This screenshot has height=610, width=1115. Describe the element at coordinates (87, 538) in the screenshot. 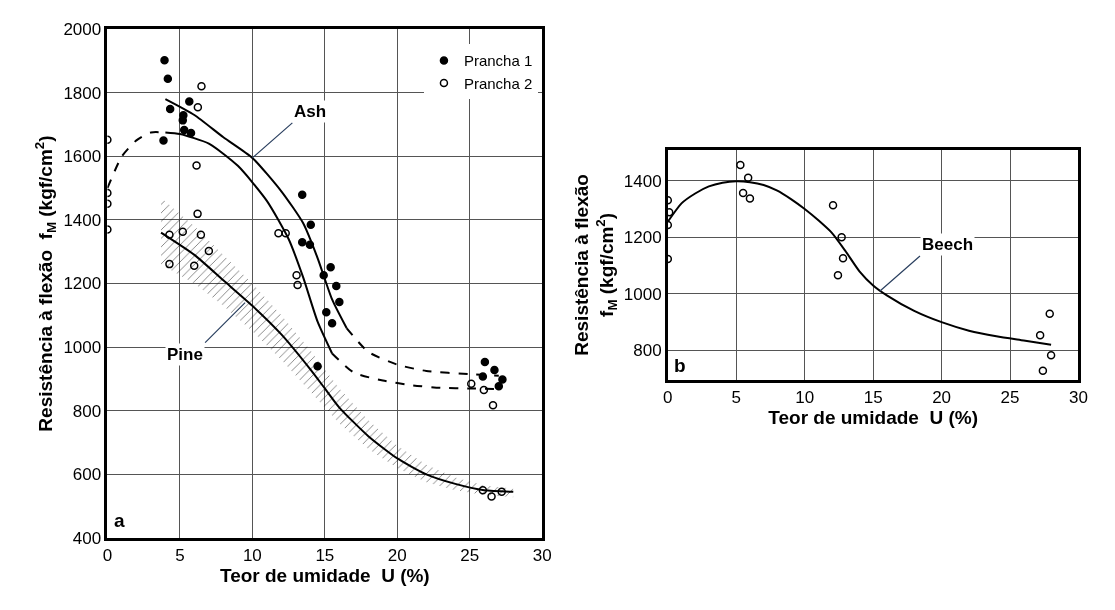

I see `y-tick-label: 400` at that location.